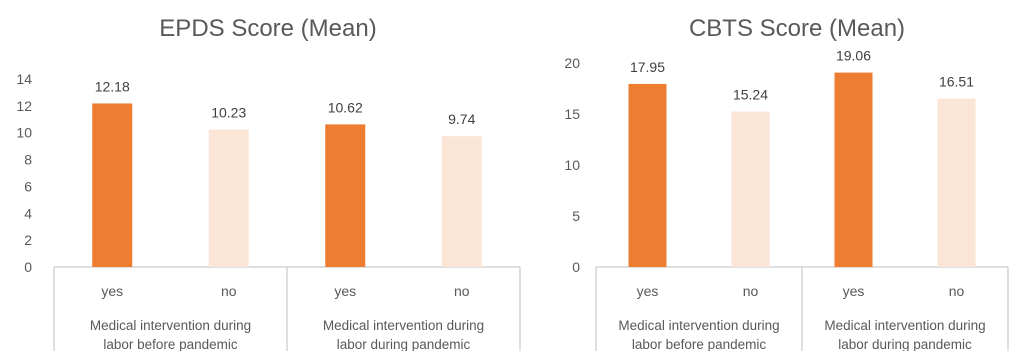 Image resolution: width=1012 pixels, height=351 pixels. What do you see at coordinates (853, 56) in the screenshot?
I see `data-label: 19.06` at bounding box center [853, 56].